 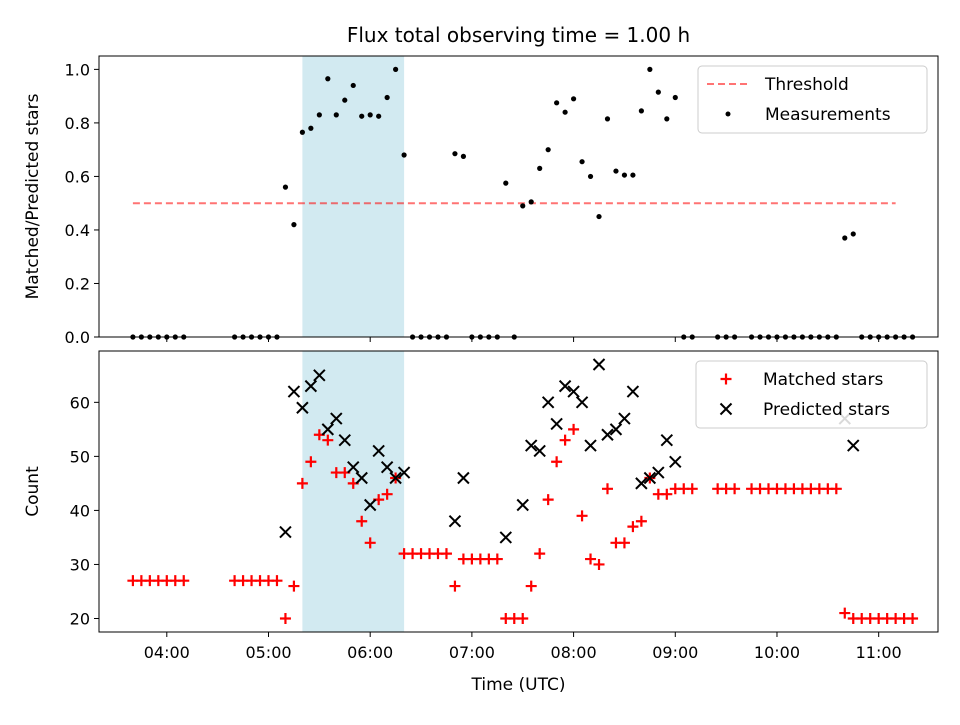 What do you see at coordinates (77, 176) in the screenshot?
I see `y-tick-label: 0.6` at bounding box center [77, 176].